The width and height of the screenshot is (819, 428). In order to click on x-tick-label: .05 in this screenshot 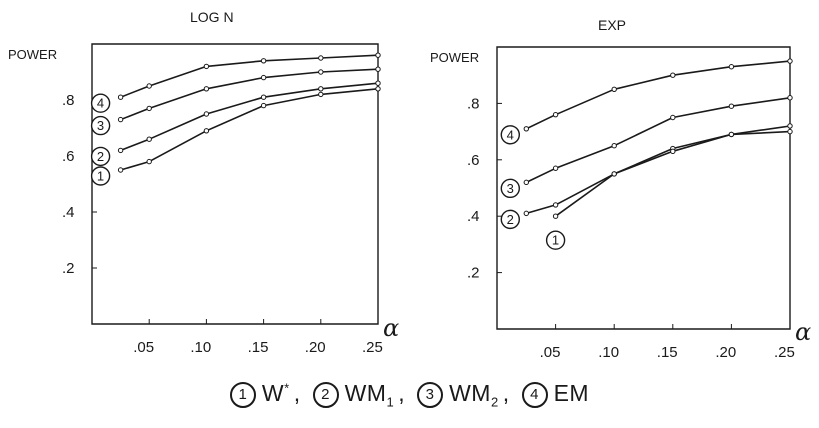, I will do `click(550, 352)`.